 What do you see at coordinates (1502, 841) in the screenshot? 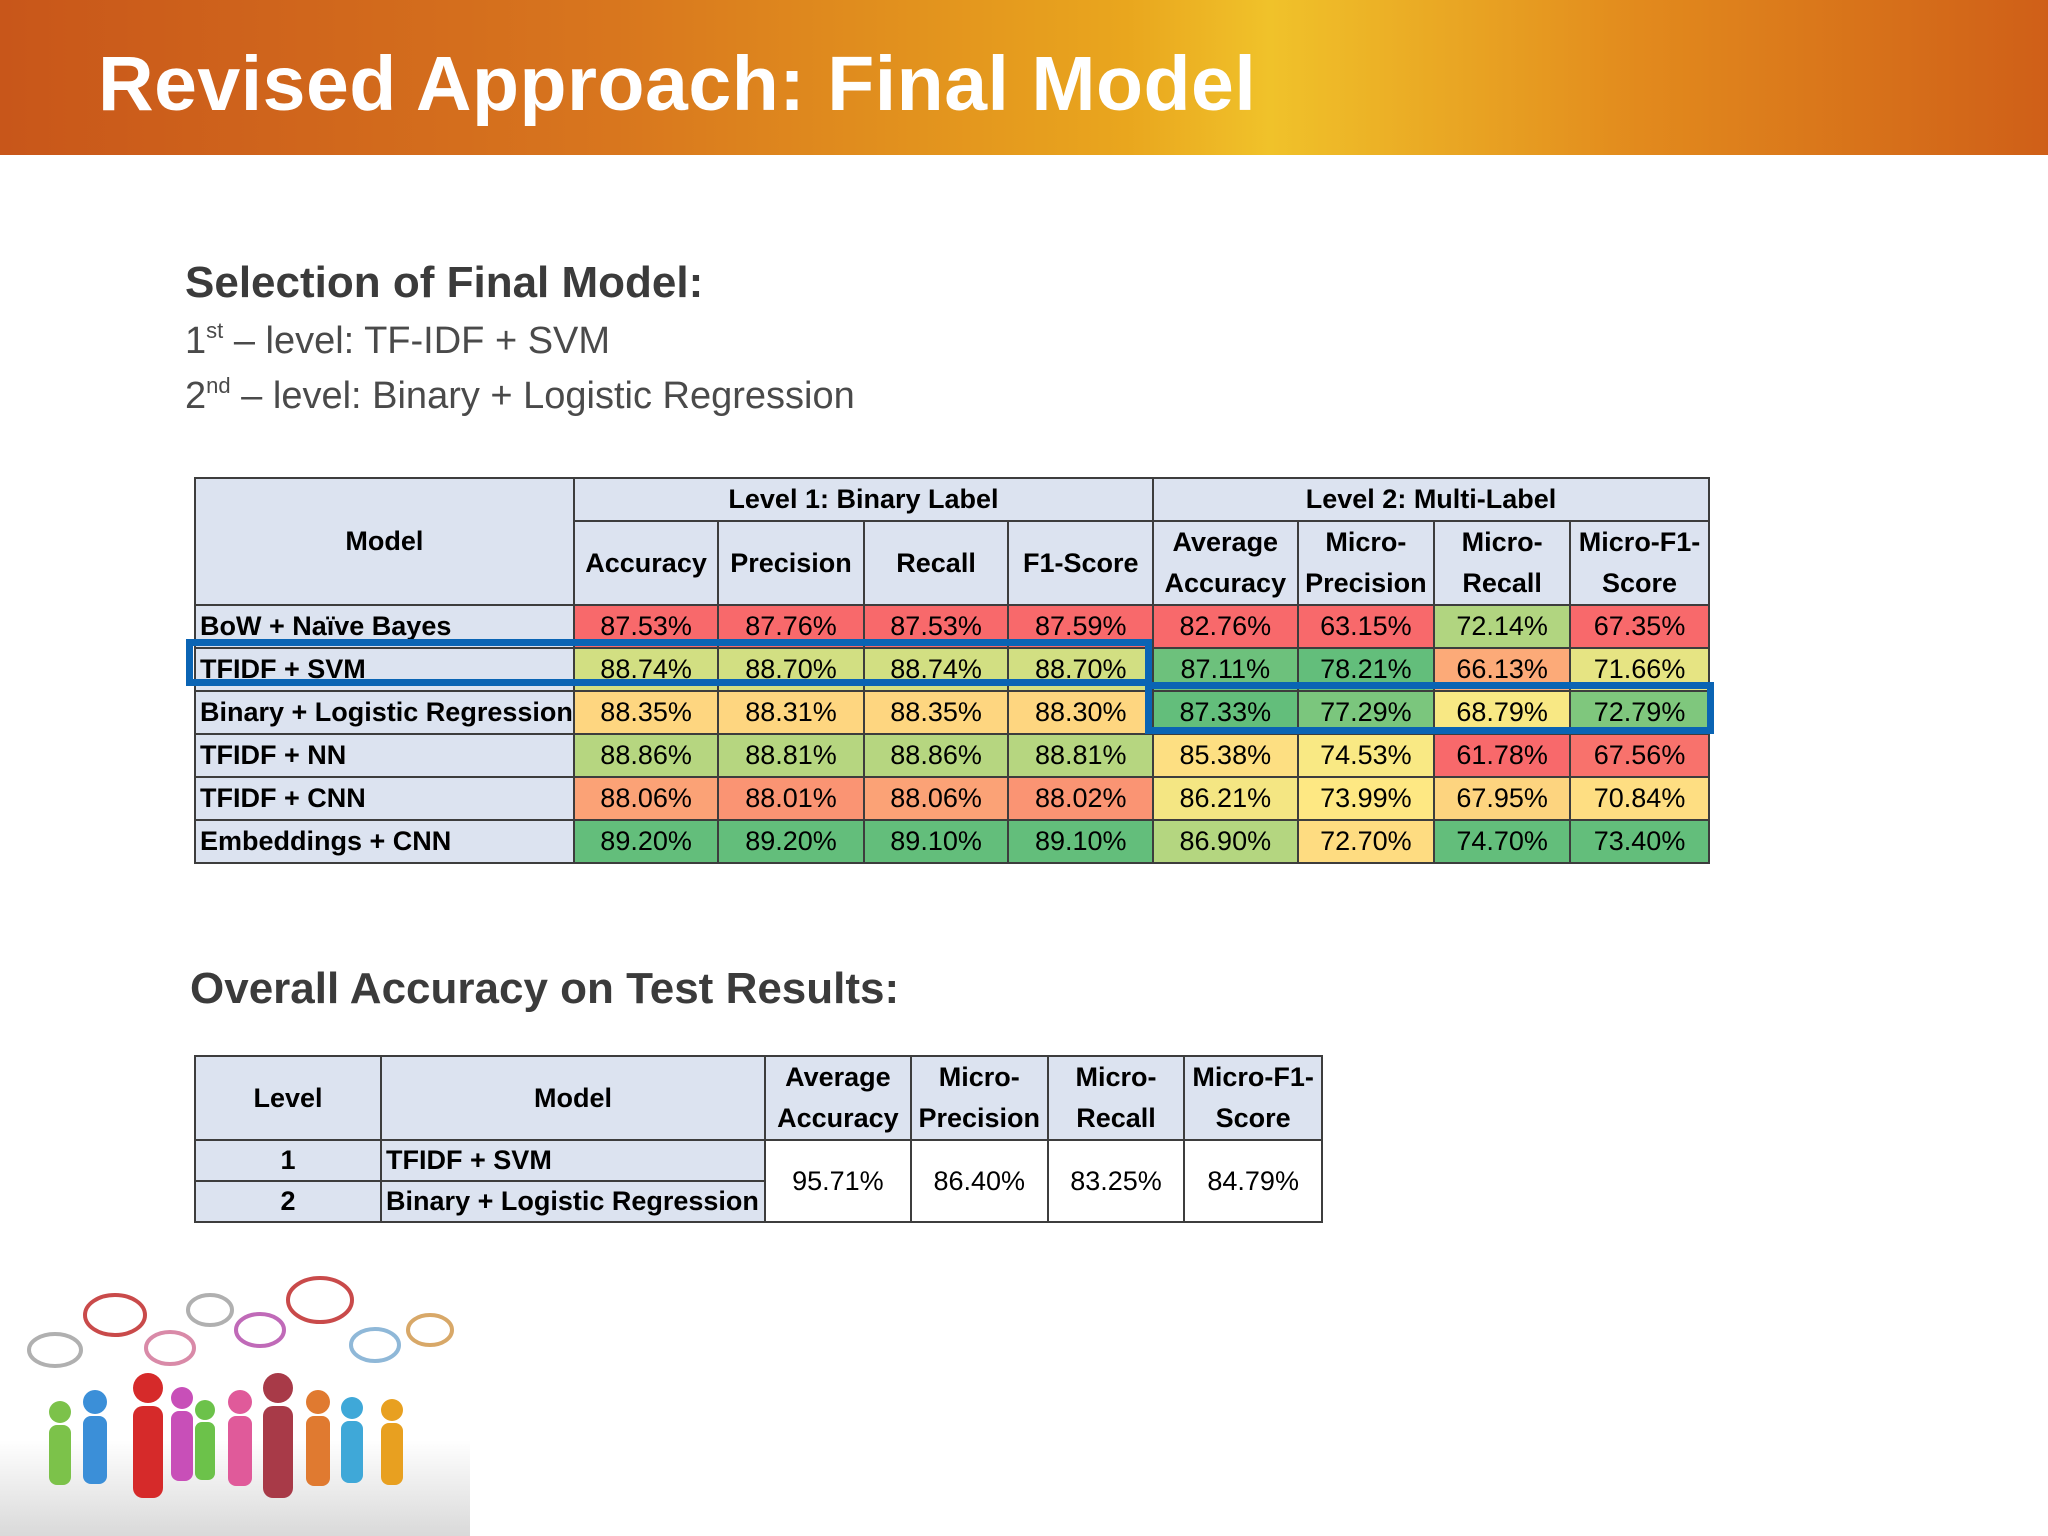
I see `metric-value-cell: 74.70%` at bounding box center [1502, 841].